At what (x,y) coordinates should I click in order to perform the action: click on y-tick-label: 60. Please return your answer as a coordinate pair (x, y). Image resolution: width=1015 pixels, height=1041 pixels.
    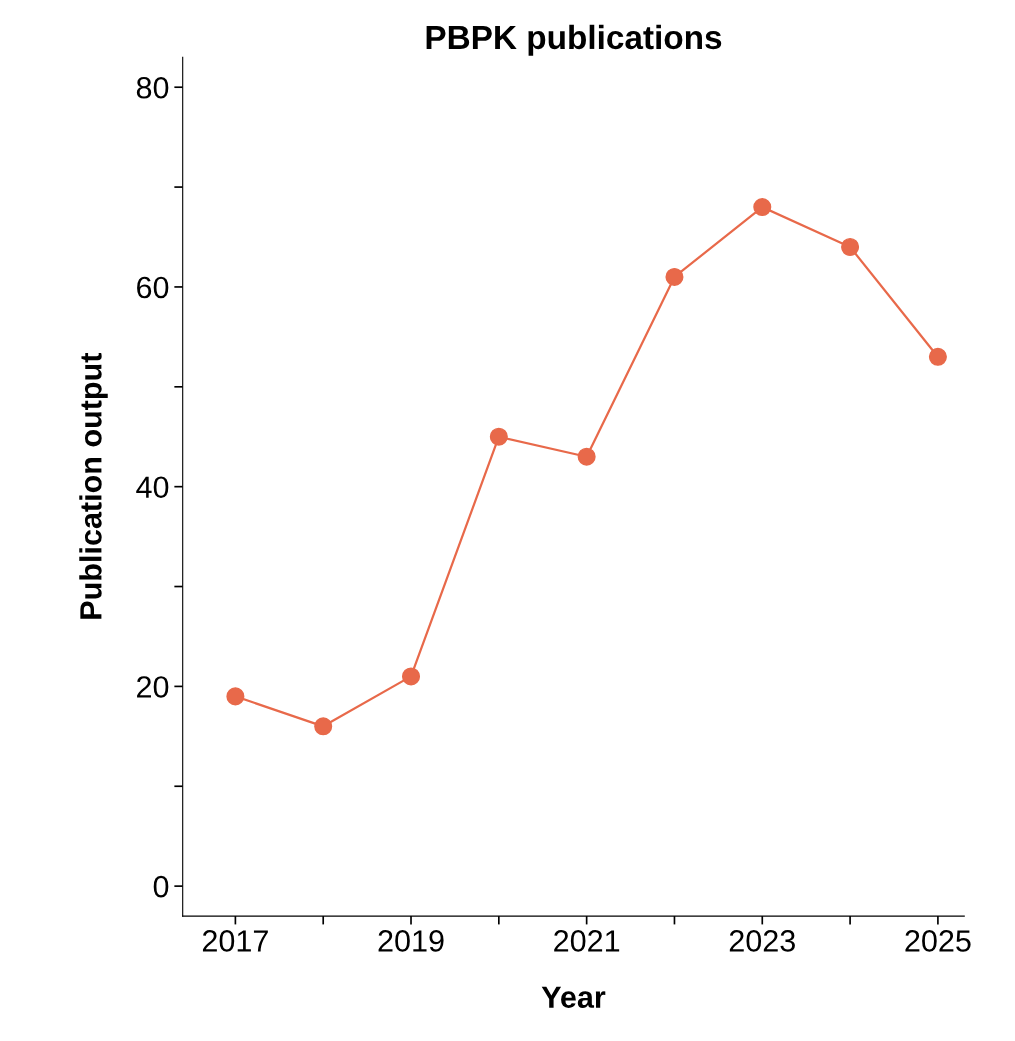
    Looking at the image, I should click on (153, 287).